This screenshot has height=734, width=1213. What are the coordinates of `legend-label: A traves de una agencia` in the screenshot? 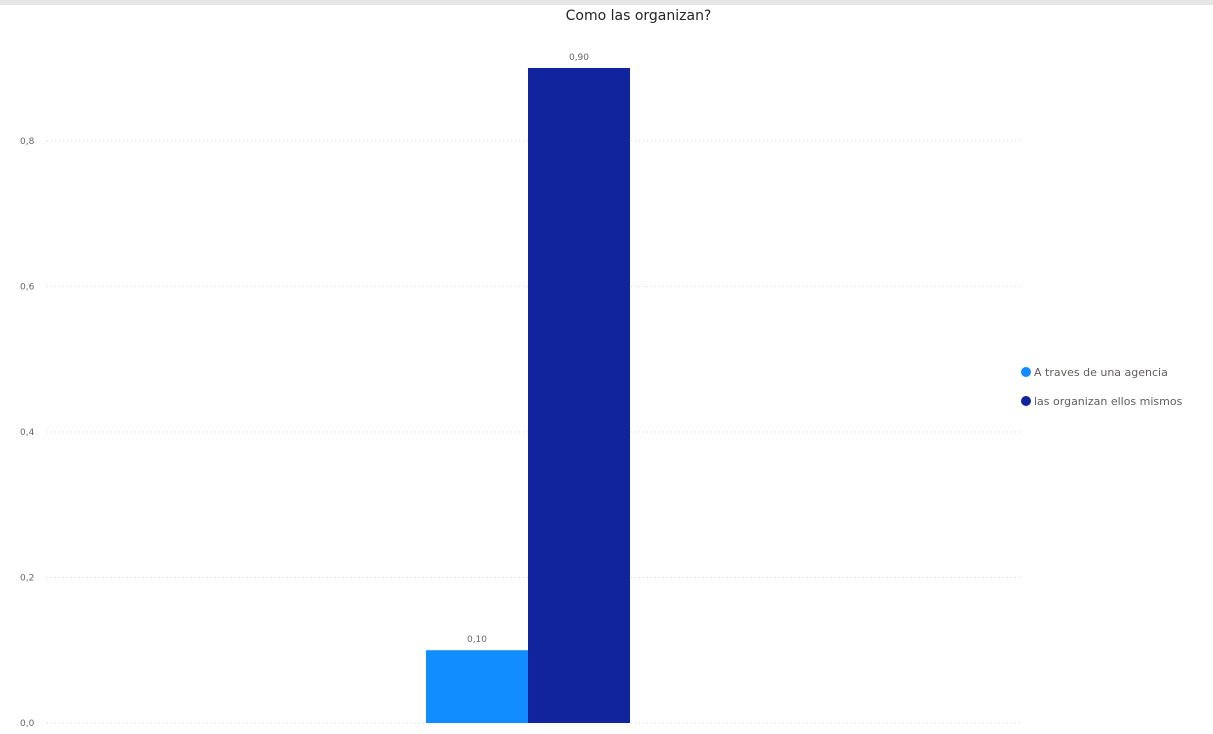 It's located at (1101, 372).